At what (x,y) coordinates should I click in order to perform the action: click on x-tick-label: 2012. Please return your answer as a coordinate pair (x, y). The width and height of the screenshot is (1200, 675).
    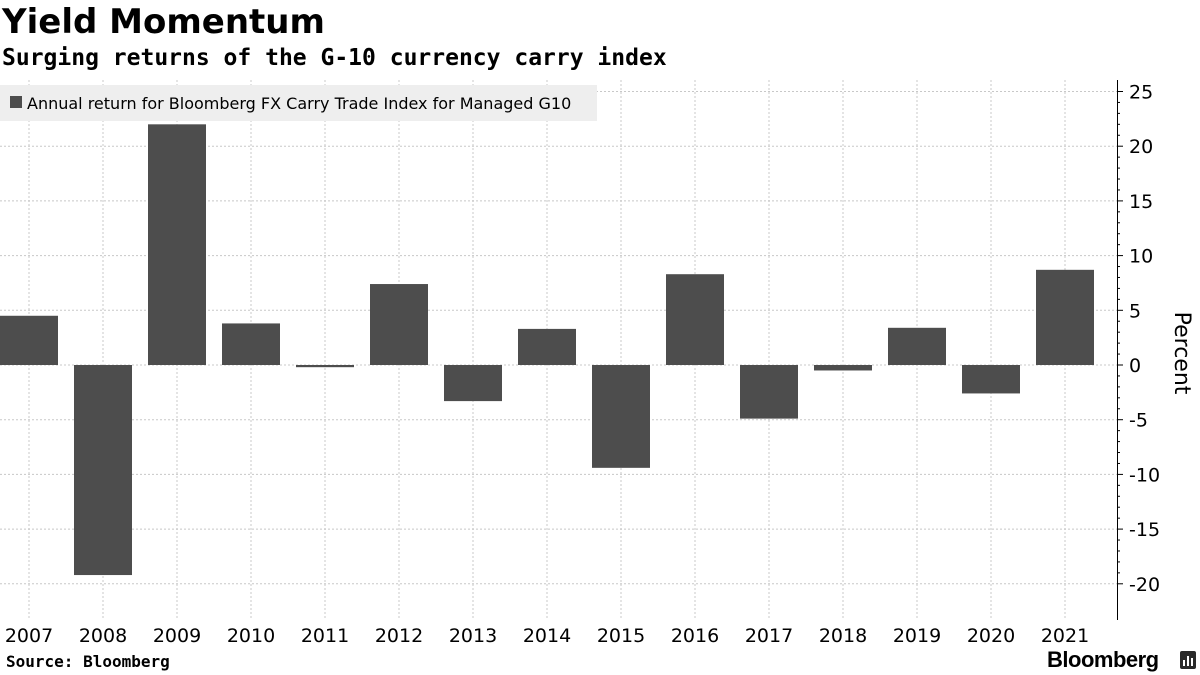
    Looking at the image, I should click on (399, 636).